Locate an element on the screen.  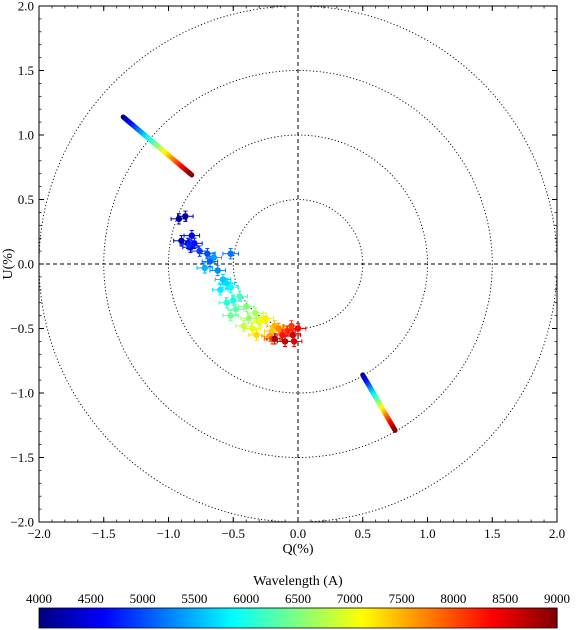
colorbar-title: Wavelength (A) is located at coordinates (298, 581).